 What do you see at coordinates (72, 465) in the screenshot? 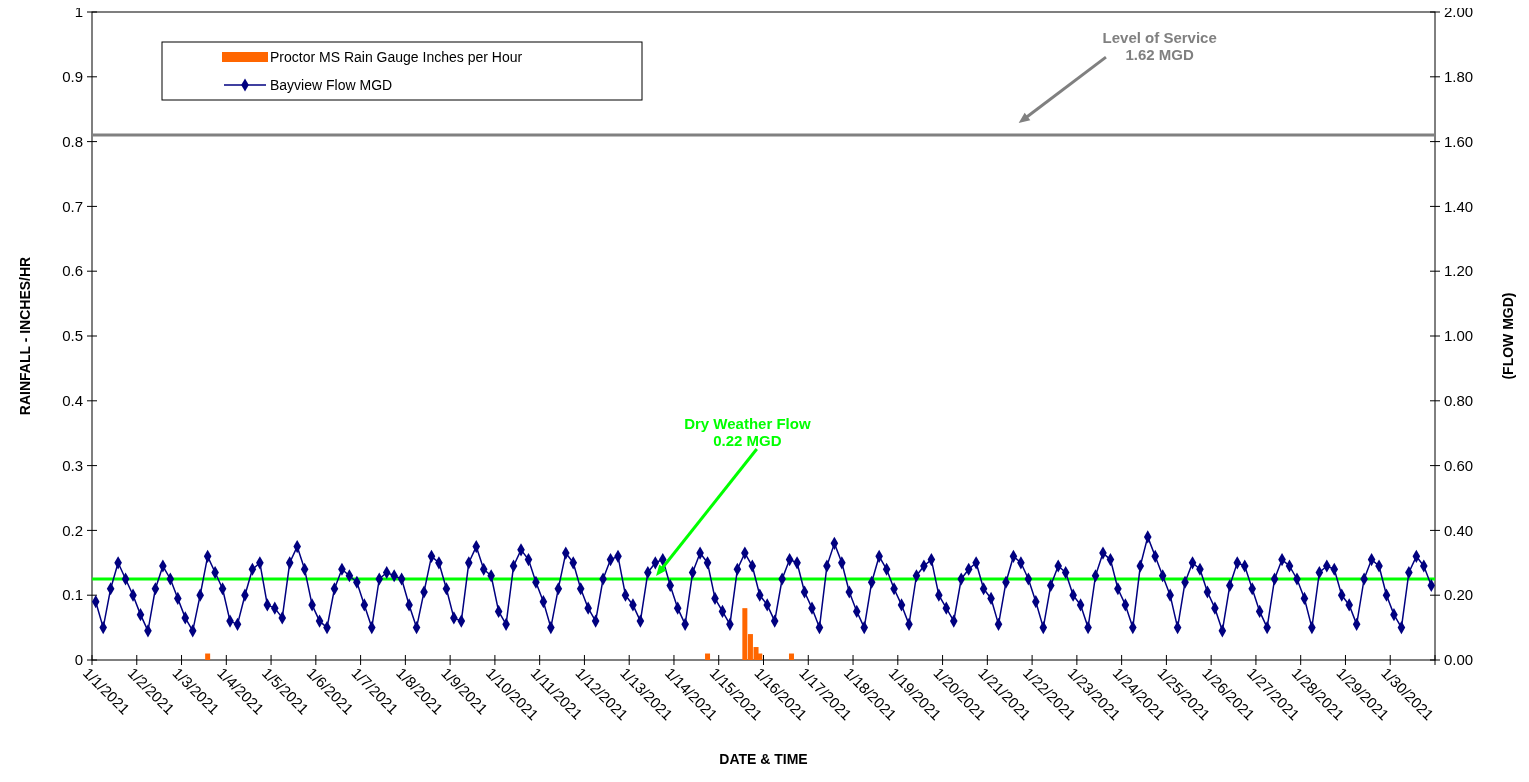
I see `y-tick-label: 0.3` at bounding box center [72, 465].